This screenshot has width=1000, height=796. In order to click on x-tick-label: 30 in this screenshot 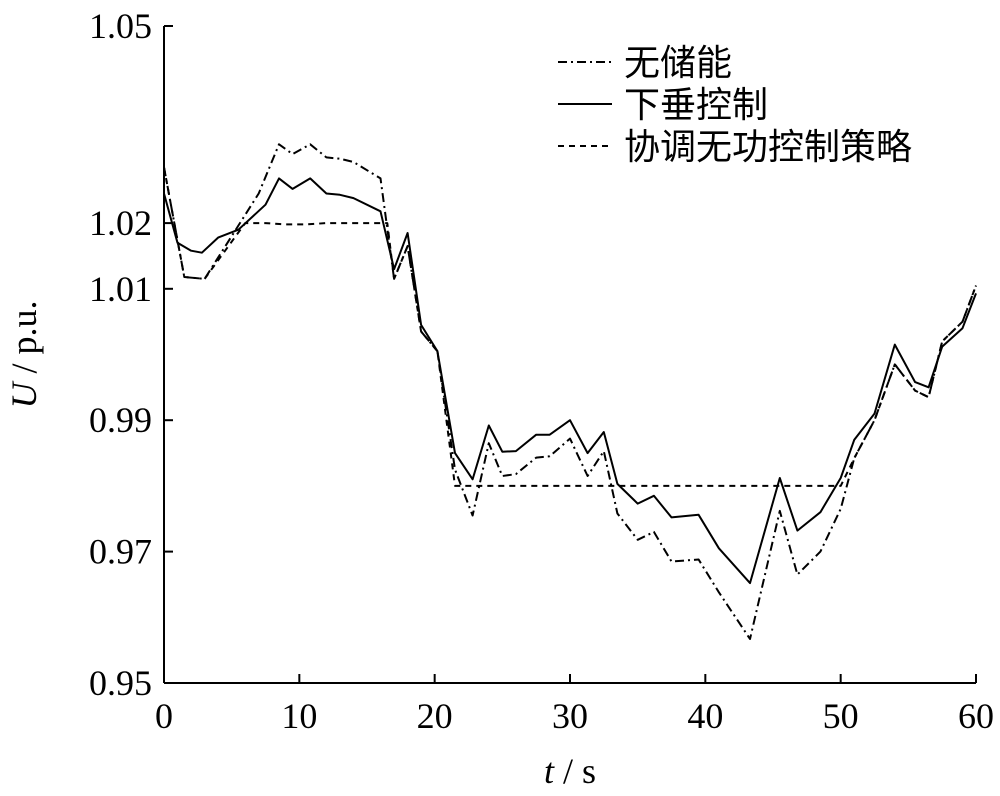, I will do `click(570, 716)`.